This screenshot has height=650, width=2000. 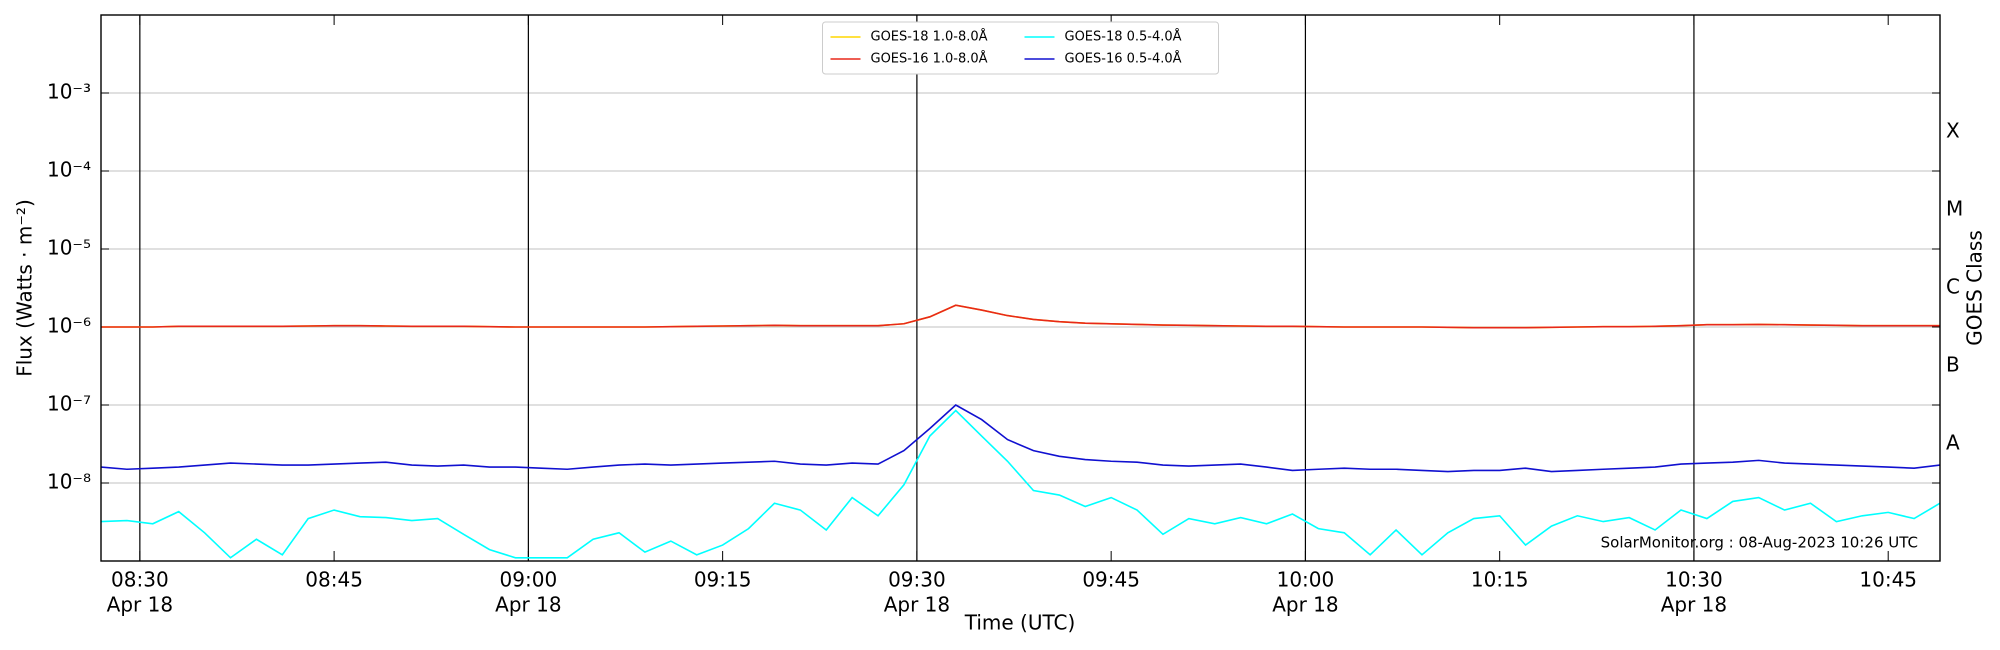 What do you see at coordinates (1123, 59) in the screenshot?
I see `legend-label: GOES-16 0.5-4.0Å` at bounding box center [1123, 59].